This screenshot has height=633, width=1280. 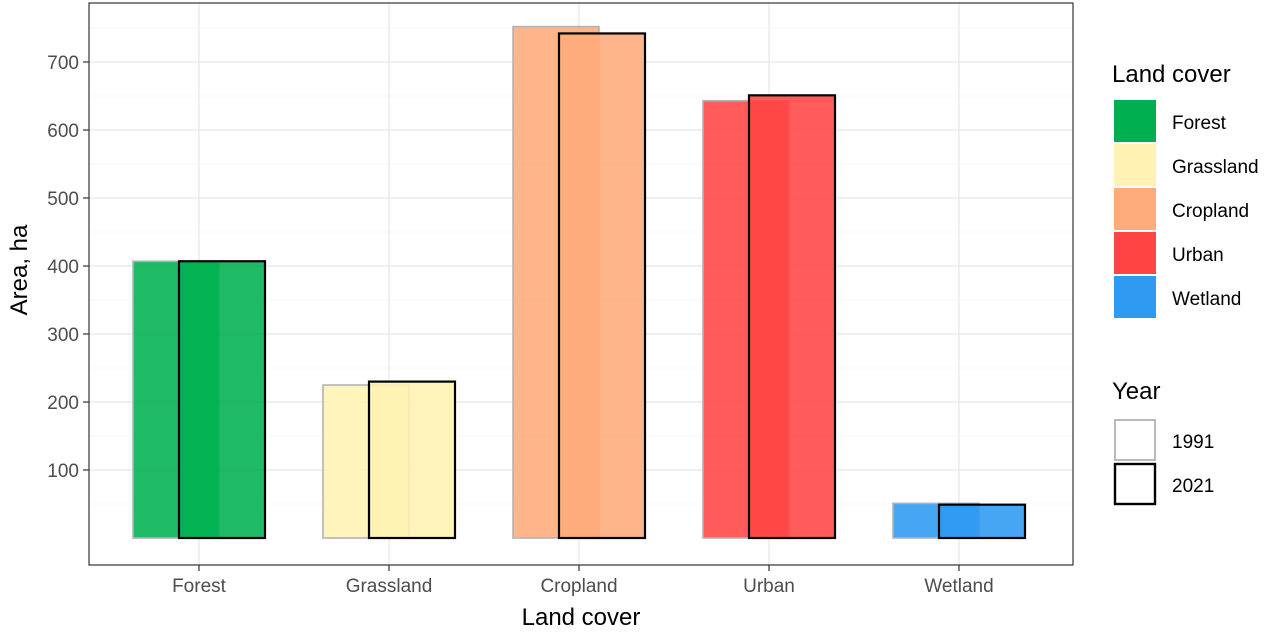 What do you see at coordinates (412, 460) in the screenshot?
I see `bar-grassland-2021` at bounding box center [412, 460].